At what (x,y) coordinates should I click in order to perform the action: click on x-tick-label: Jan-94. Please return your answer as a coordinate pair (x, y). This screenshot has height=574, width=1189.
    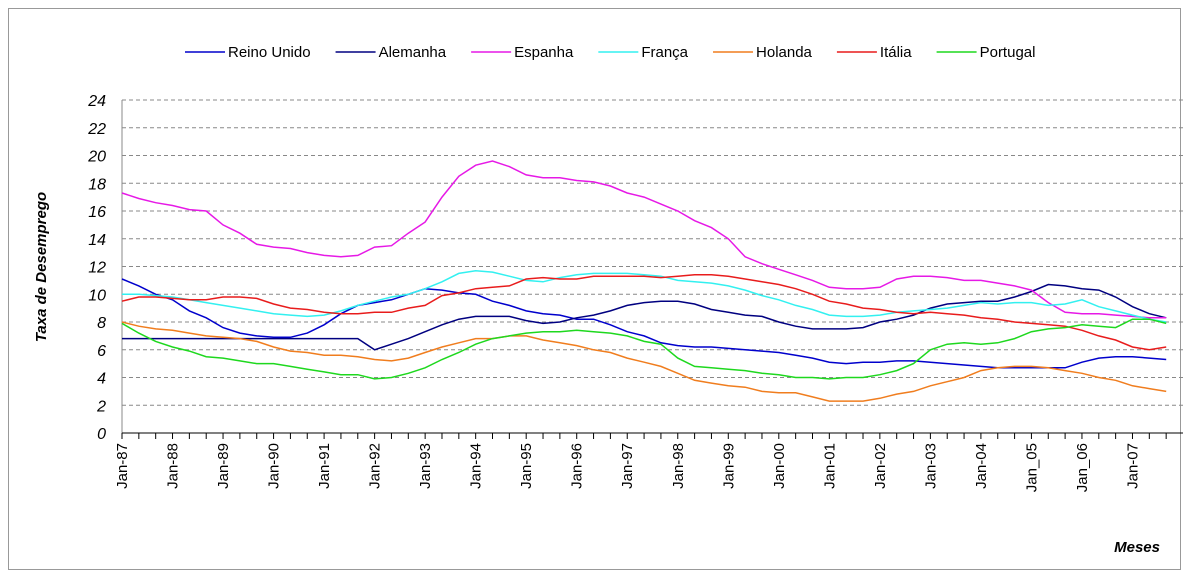
    Looking at the image, I should click on (476, 466).